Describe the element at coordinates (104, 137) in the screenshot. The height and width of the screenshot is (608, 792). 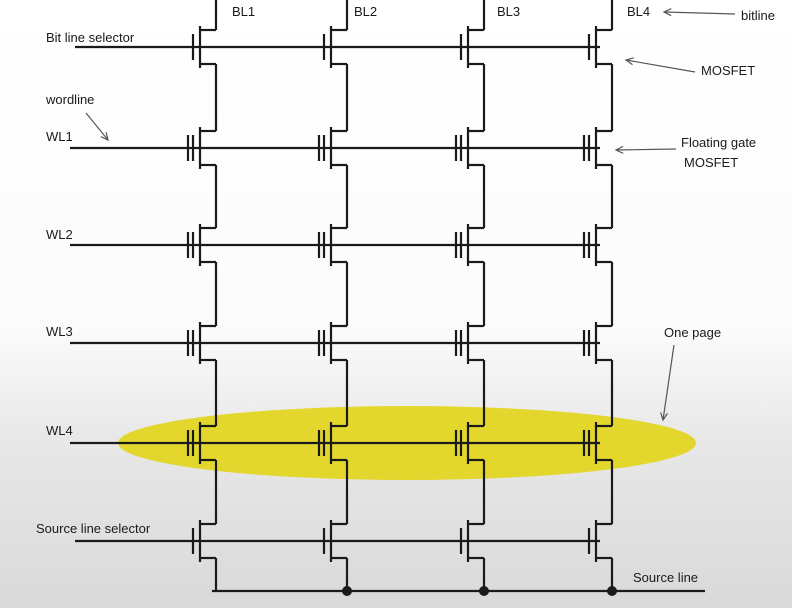
I see `wordline-arrow-head` at that location.